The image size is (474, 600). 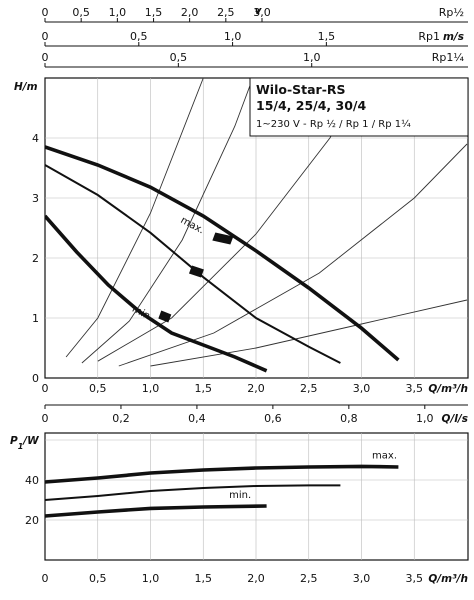 What do you see at coordinates (309, 578) in the screenshot?
I see `power-x-tick-label: 2,5` at bounding box center [309, 578].